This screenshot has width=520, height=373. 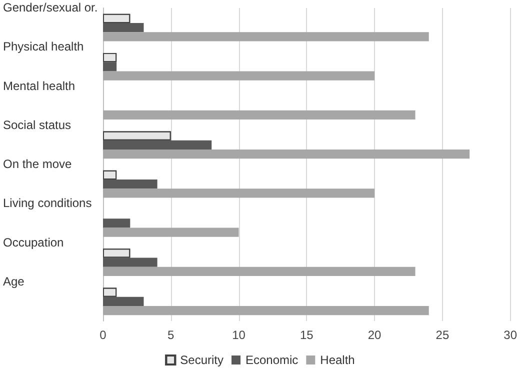 I want to click on legend-label: Economic, so click(x=271, y=360).